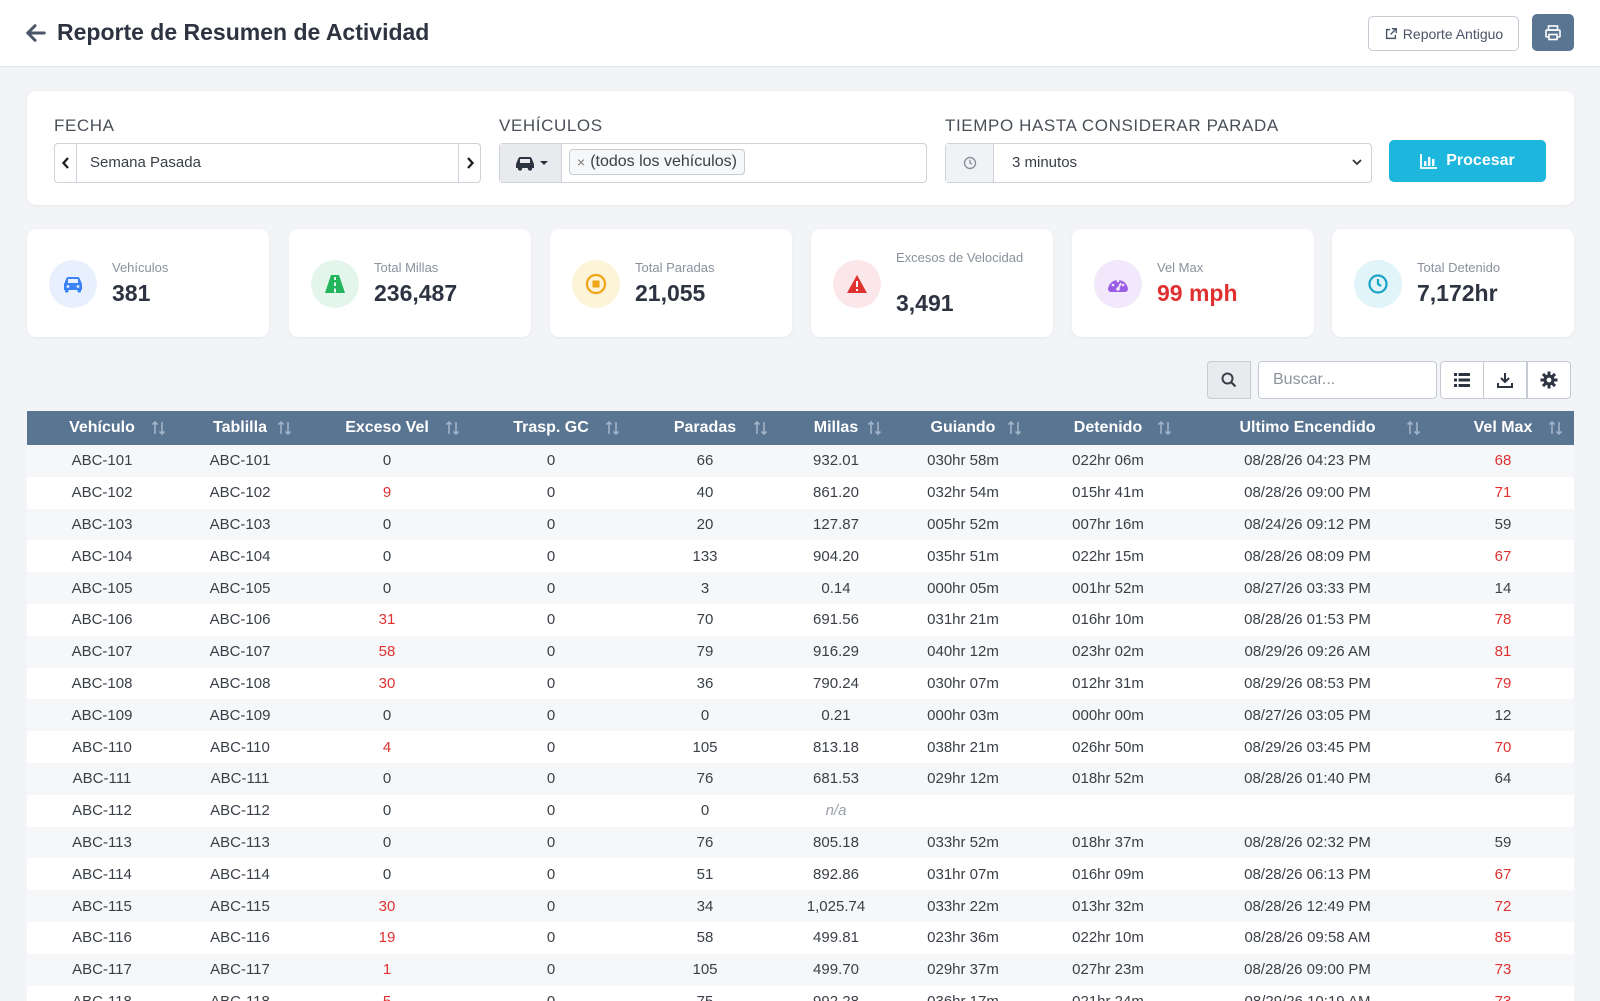 This screenshot has width=1600, height=1001. Describe the element at coordinates (1503, 842) in the screenshot. I see `table-cell: 59` at that location.